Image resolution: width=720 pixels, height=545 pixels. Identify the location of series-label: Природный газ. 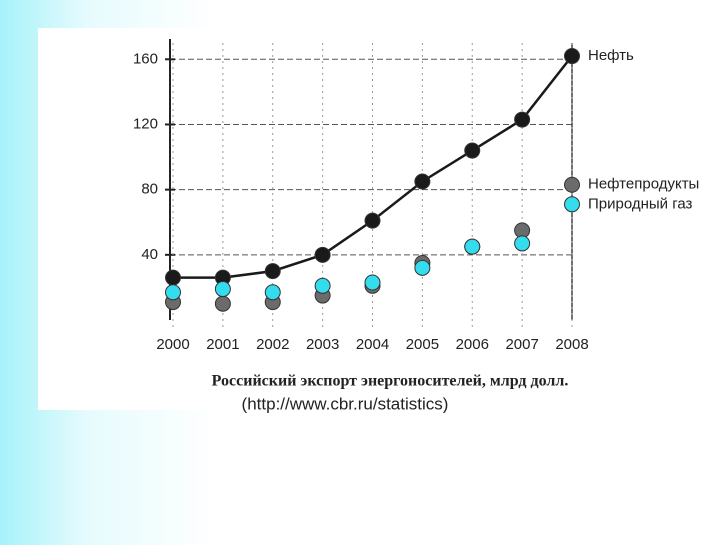
(640, 203).